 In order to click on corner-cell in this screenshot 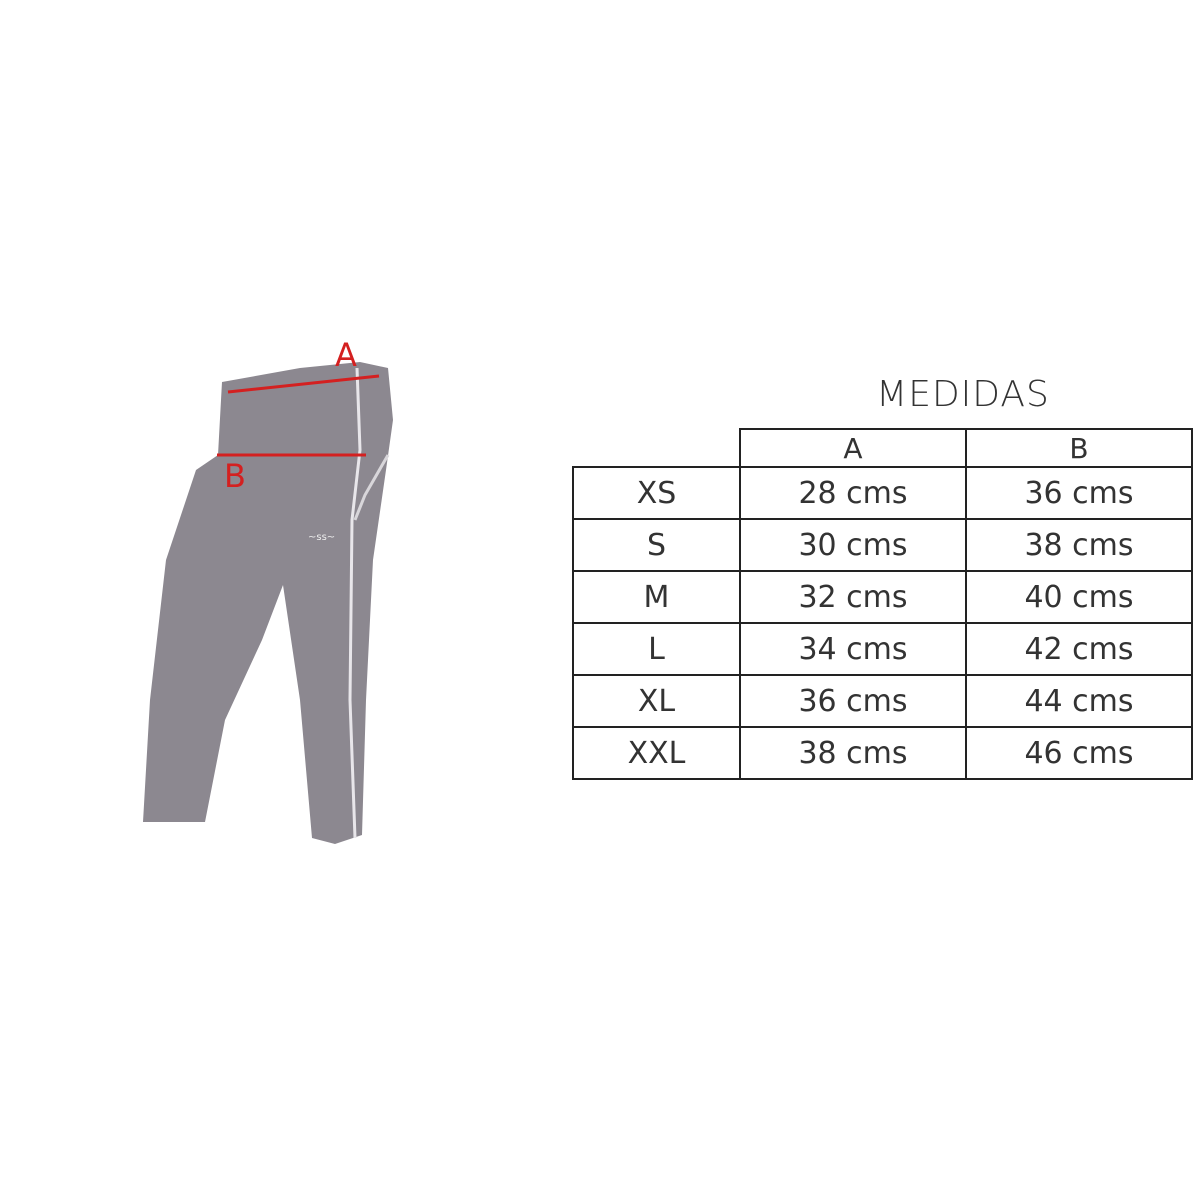, I will do `click(657, 448)`.